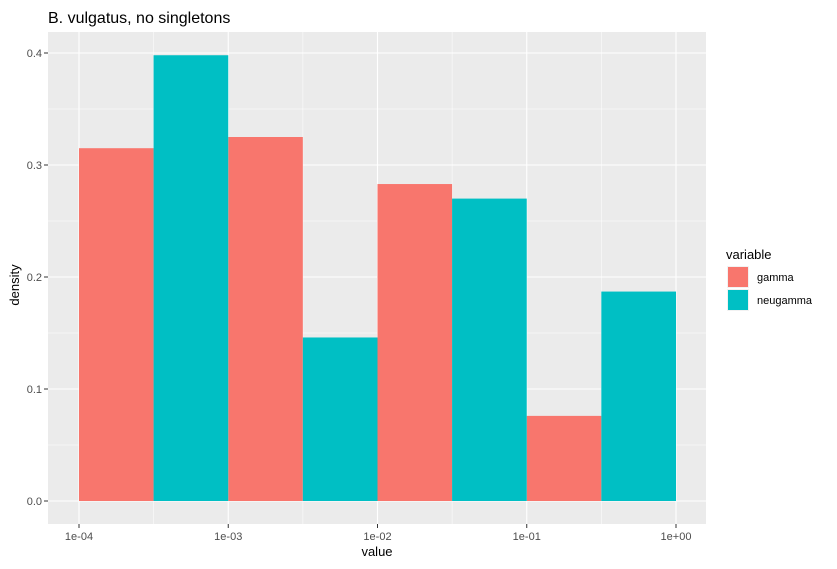  Describe the element at coordinates (34, 54) in the screenshot. I see `y-tick-label: 0.4` at that location.